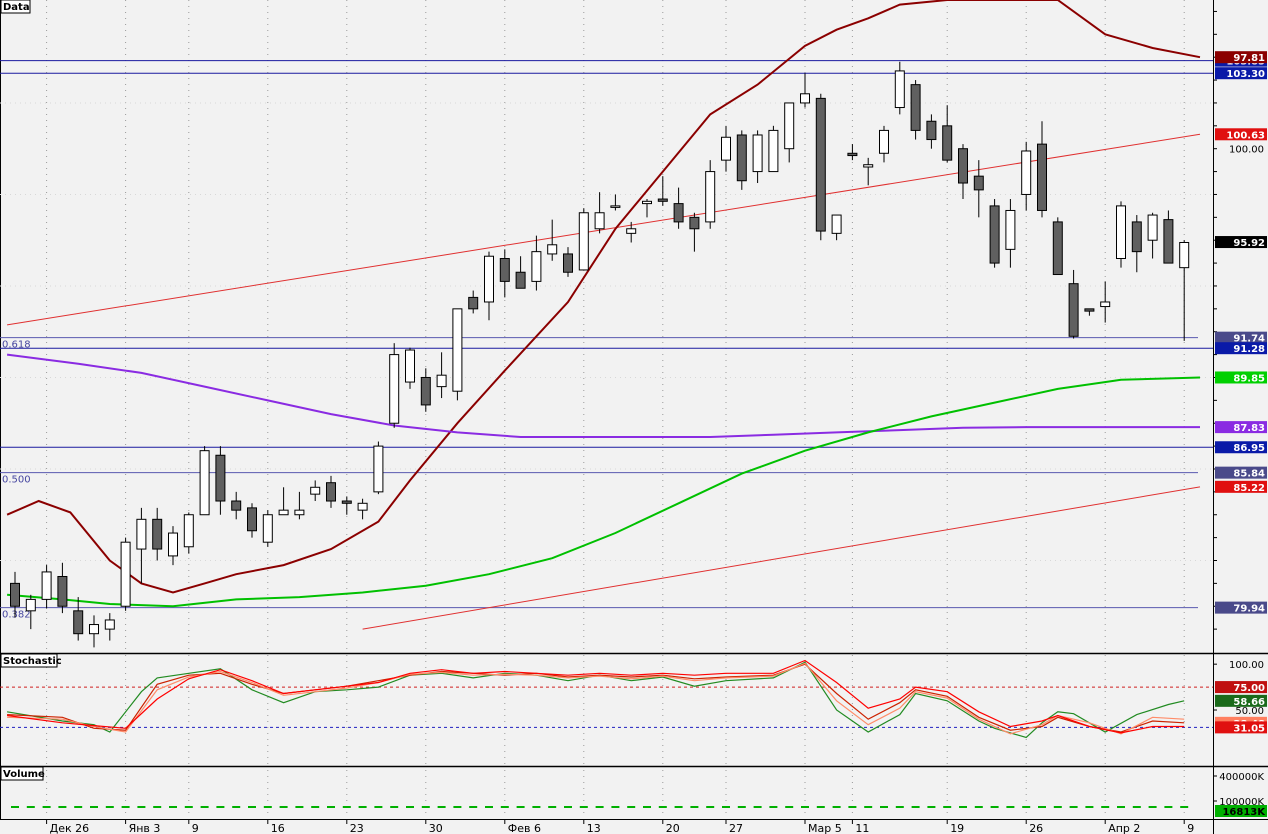  I want to click on stochastic-line, so click(596, 698).